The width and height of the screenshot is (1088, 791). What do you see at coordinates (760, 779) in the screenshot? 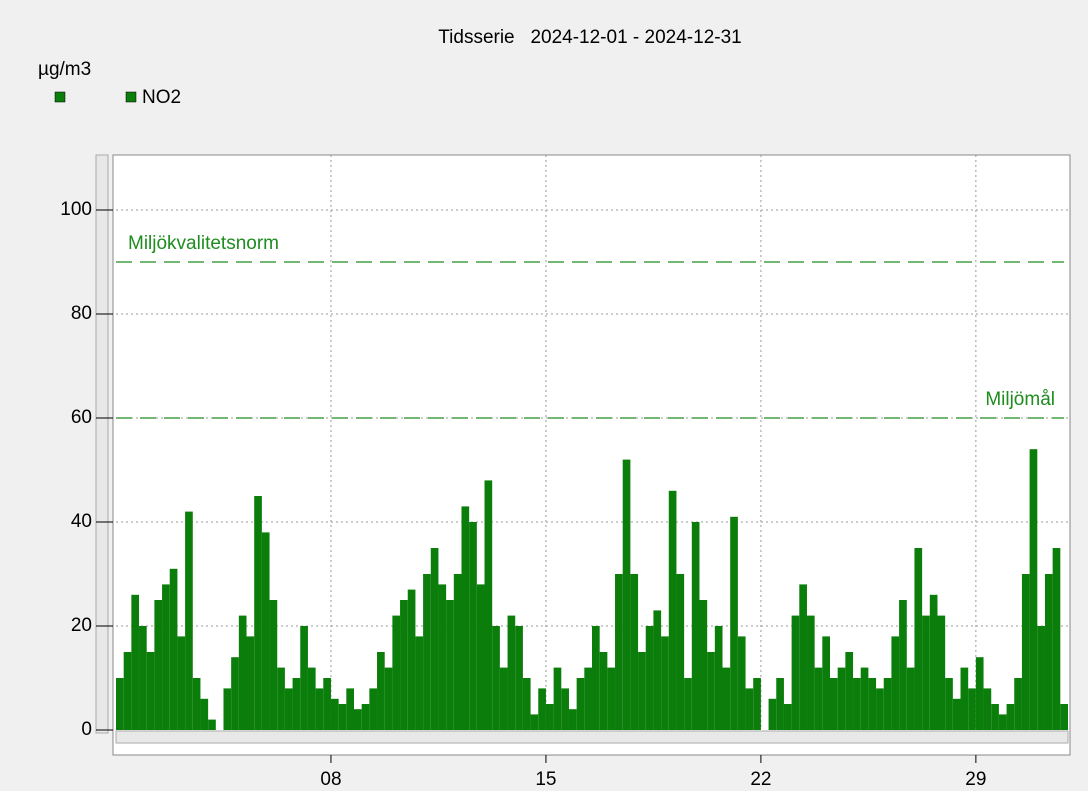
I see `x-tick-label: 22` at bounding box center [760, 779].